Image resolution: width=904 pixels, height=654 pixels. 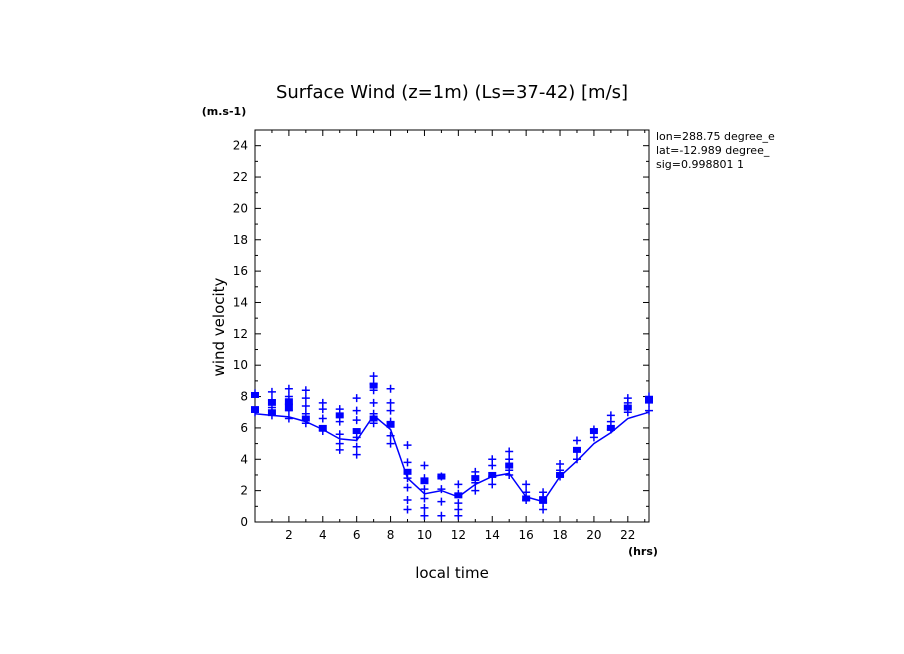 I want to click on x-tick-label: 16, so click(x=525, y=535).